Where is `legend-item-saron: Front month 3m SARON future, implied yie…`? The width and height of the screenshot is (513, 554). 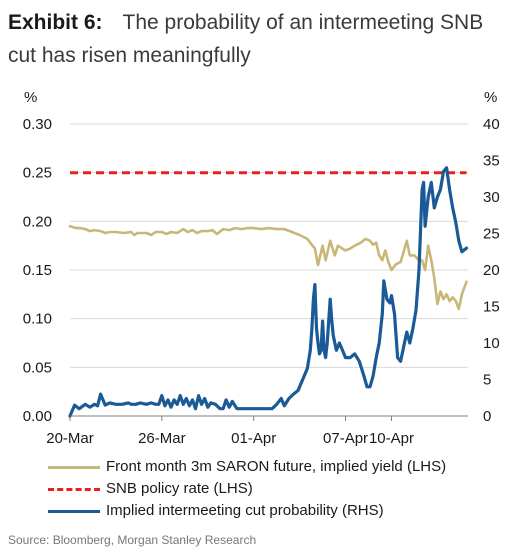
legend-item-saron: Front month 3m SARON future, implied yie… is located at coordinates (247, 467).